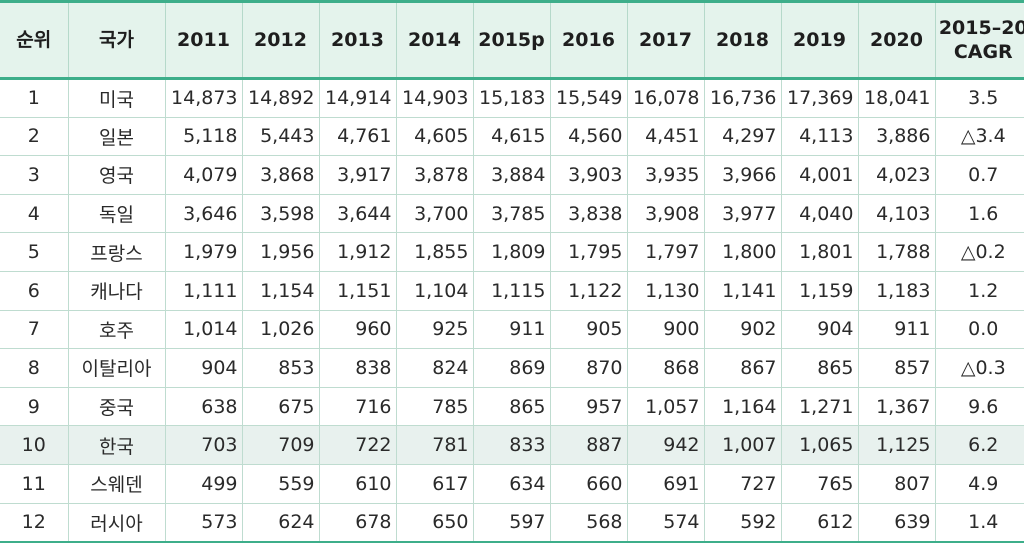 The height and width of the screenshot is (543, 1024). Describe the element at coordinates (280, 407) in the screenshot. I see `value-cell: 675` at that location.